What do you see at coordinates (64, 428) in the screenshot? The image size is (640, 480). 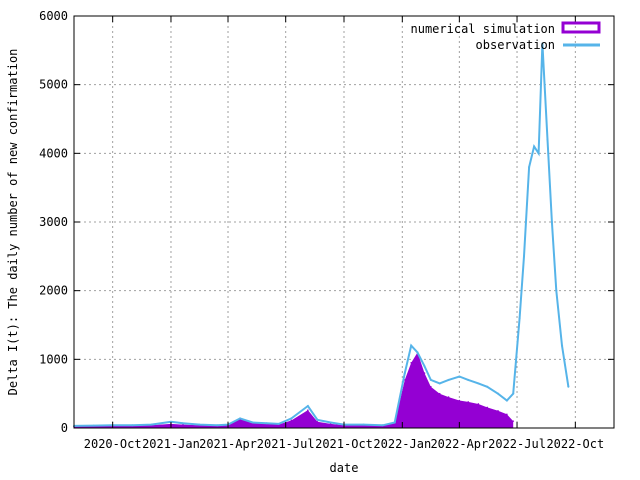 I see `y-tick-label: 0` at bounding box center [64, 428].